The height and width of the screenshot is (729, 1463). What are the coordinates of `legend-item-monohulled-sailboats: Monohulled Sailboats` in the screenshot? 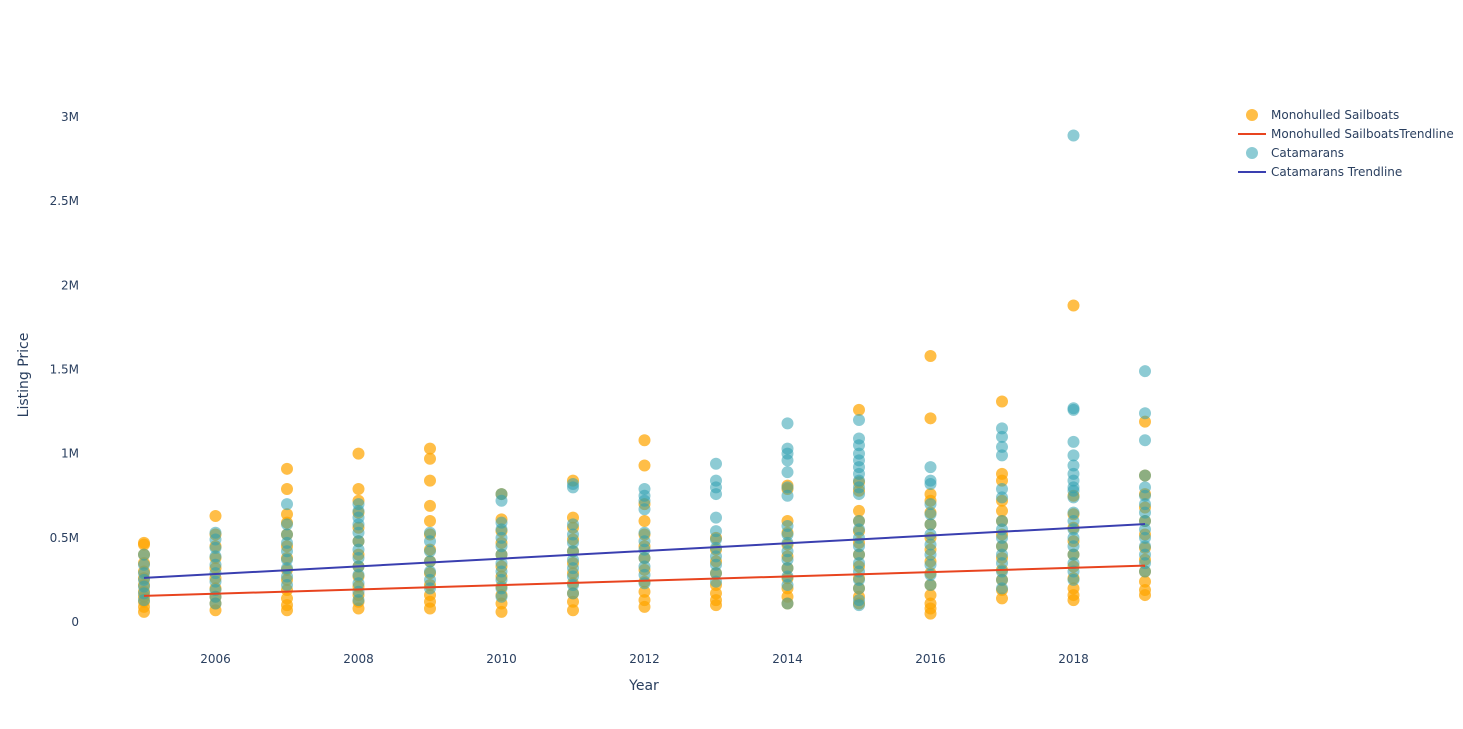 It's located at (1322, 115).